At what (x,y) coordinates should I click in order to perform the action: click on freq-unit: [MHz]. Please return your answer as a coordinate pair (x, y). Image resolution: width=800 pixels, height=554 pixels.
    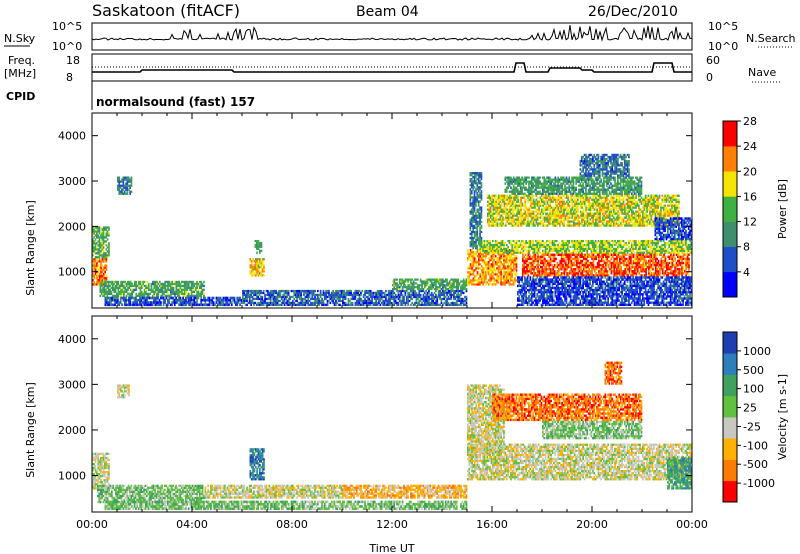
    Looking at the image, I should click on (20, 73).